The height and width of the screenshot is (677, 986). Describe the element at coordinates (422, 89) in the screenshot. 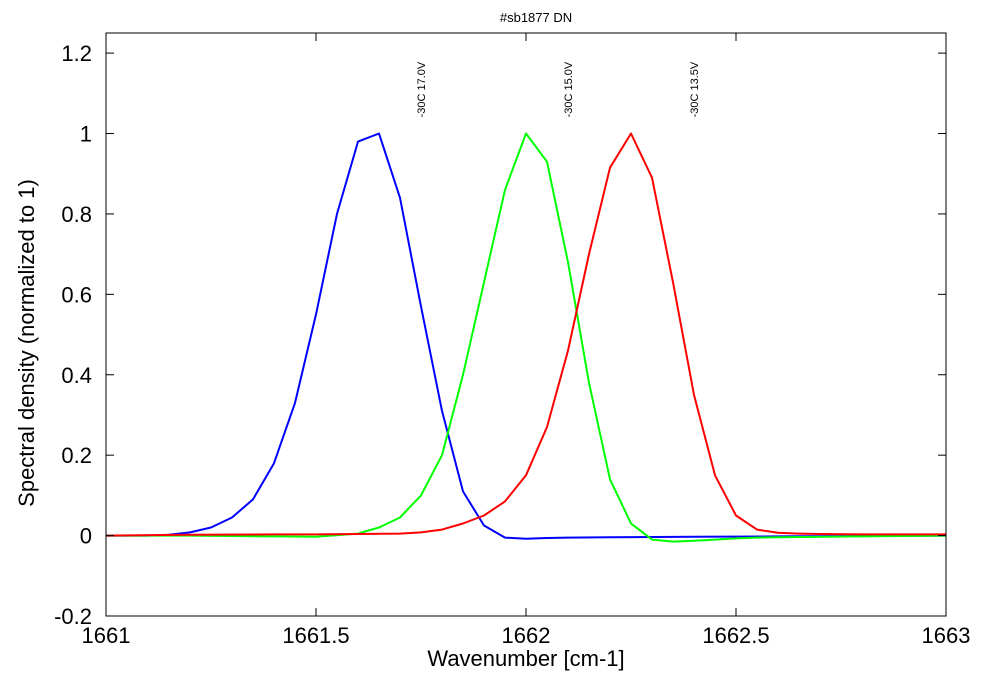

I see `peak-annotation-1: -30C 17.0V` at that location.